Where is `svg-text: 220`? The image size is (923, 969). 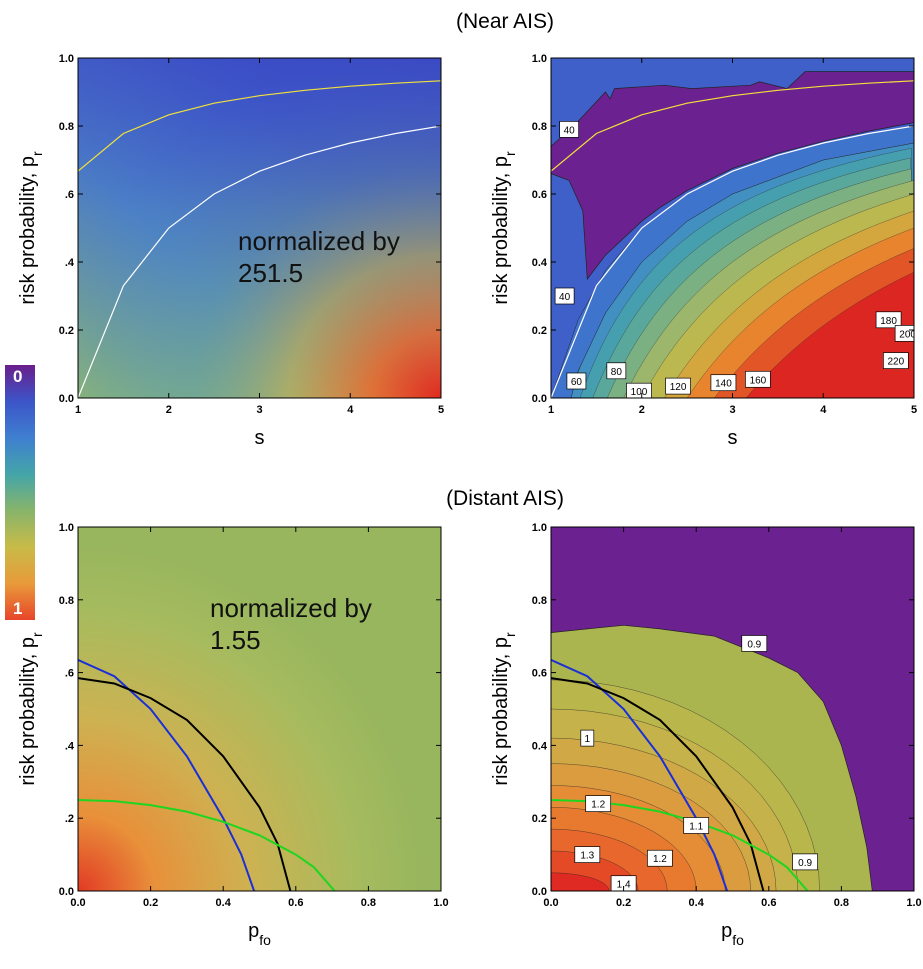 svg-text: 220 is located at coordinates (896, 362).